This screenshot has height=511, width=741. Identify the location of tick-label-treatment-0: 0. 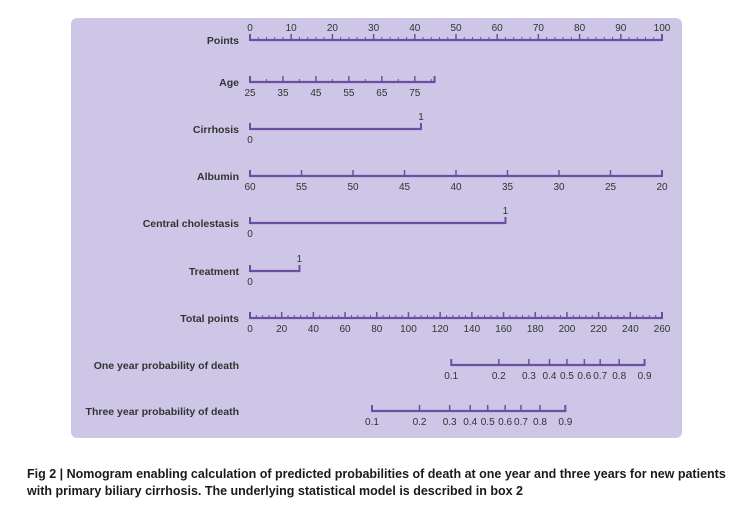
(250, 282).